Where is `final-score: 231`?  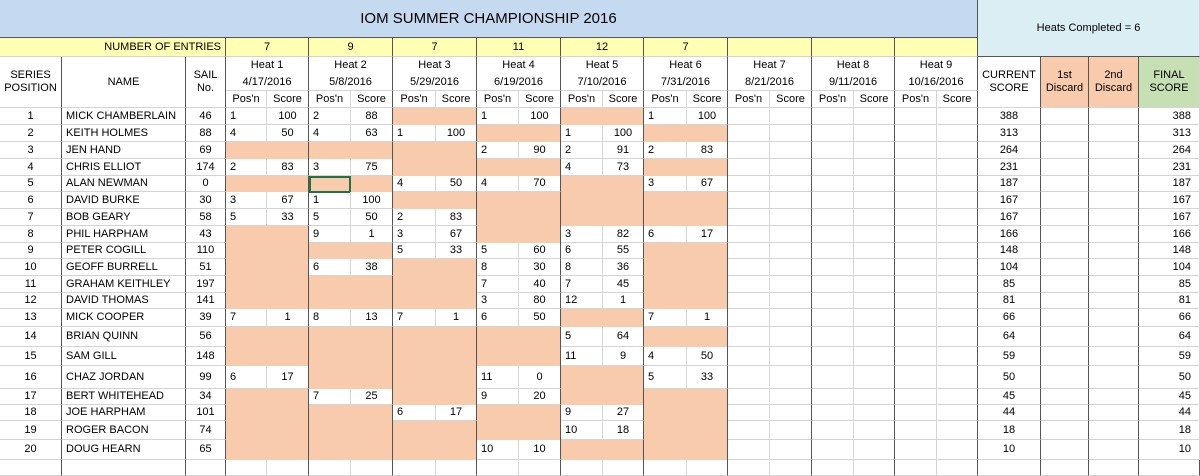
final-score: 231 is located at coordinates (1169, 167).